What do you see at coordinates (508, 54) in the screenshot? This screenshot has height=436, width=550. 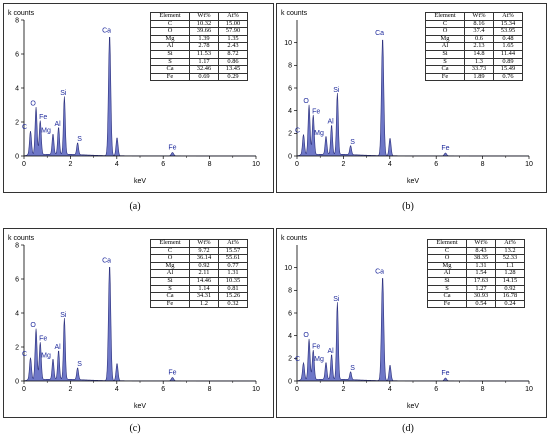 I see `table-cell: 11.44` at bounding box center [508, 54].